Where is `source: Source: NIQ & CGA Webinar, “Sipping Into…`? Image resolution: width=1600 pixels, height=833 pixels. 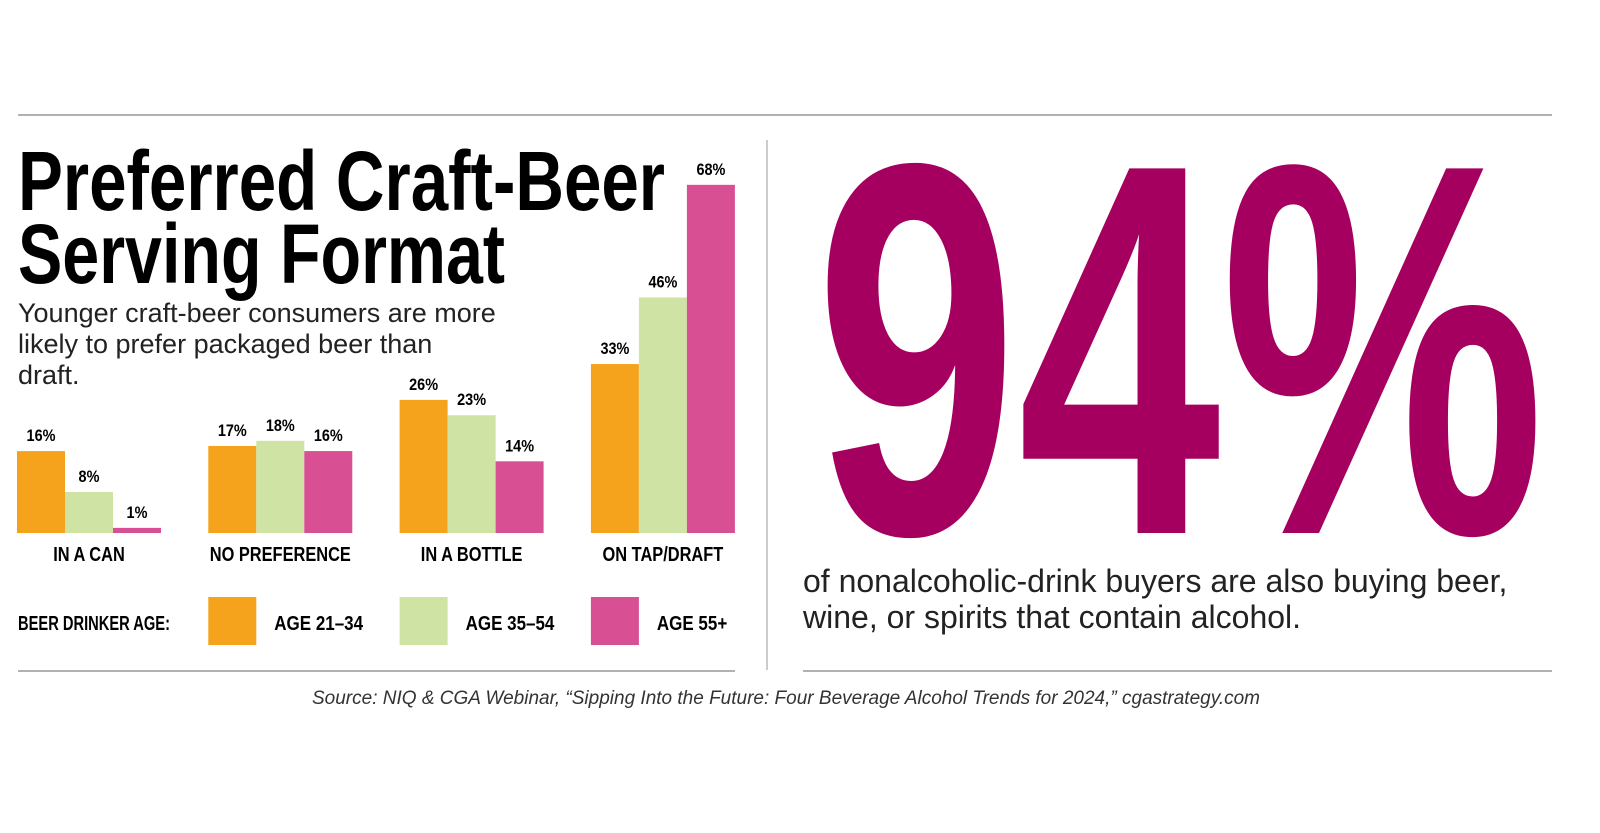 source: Source: NIQ & CGA Webinar, “Sipping Into… is located at coordinates (786, 698).